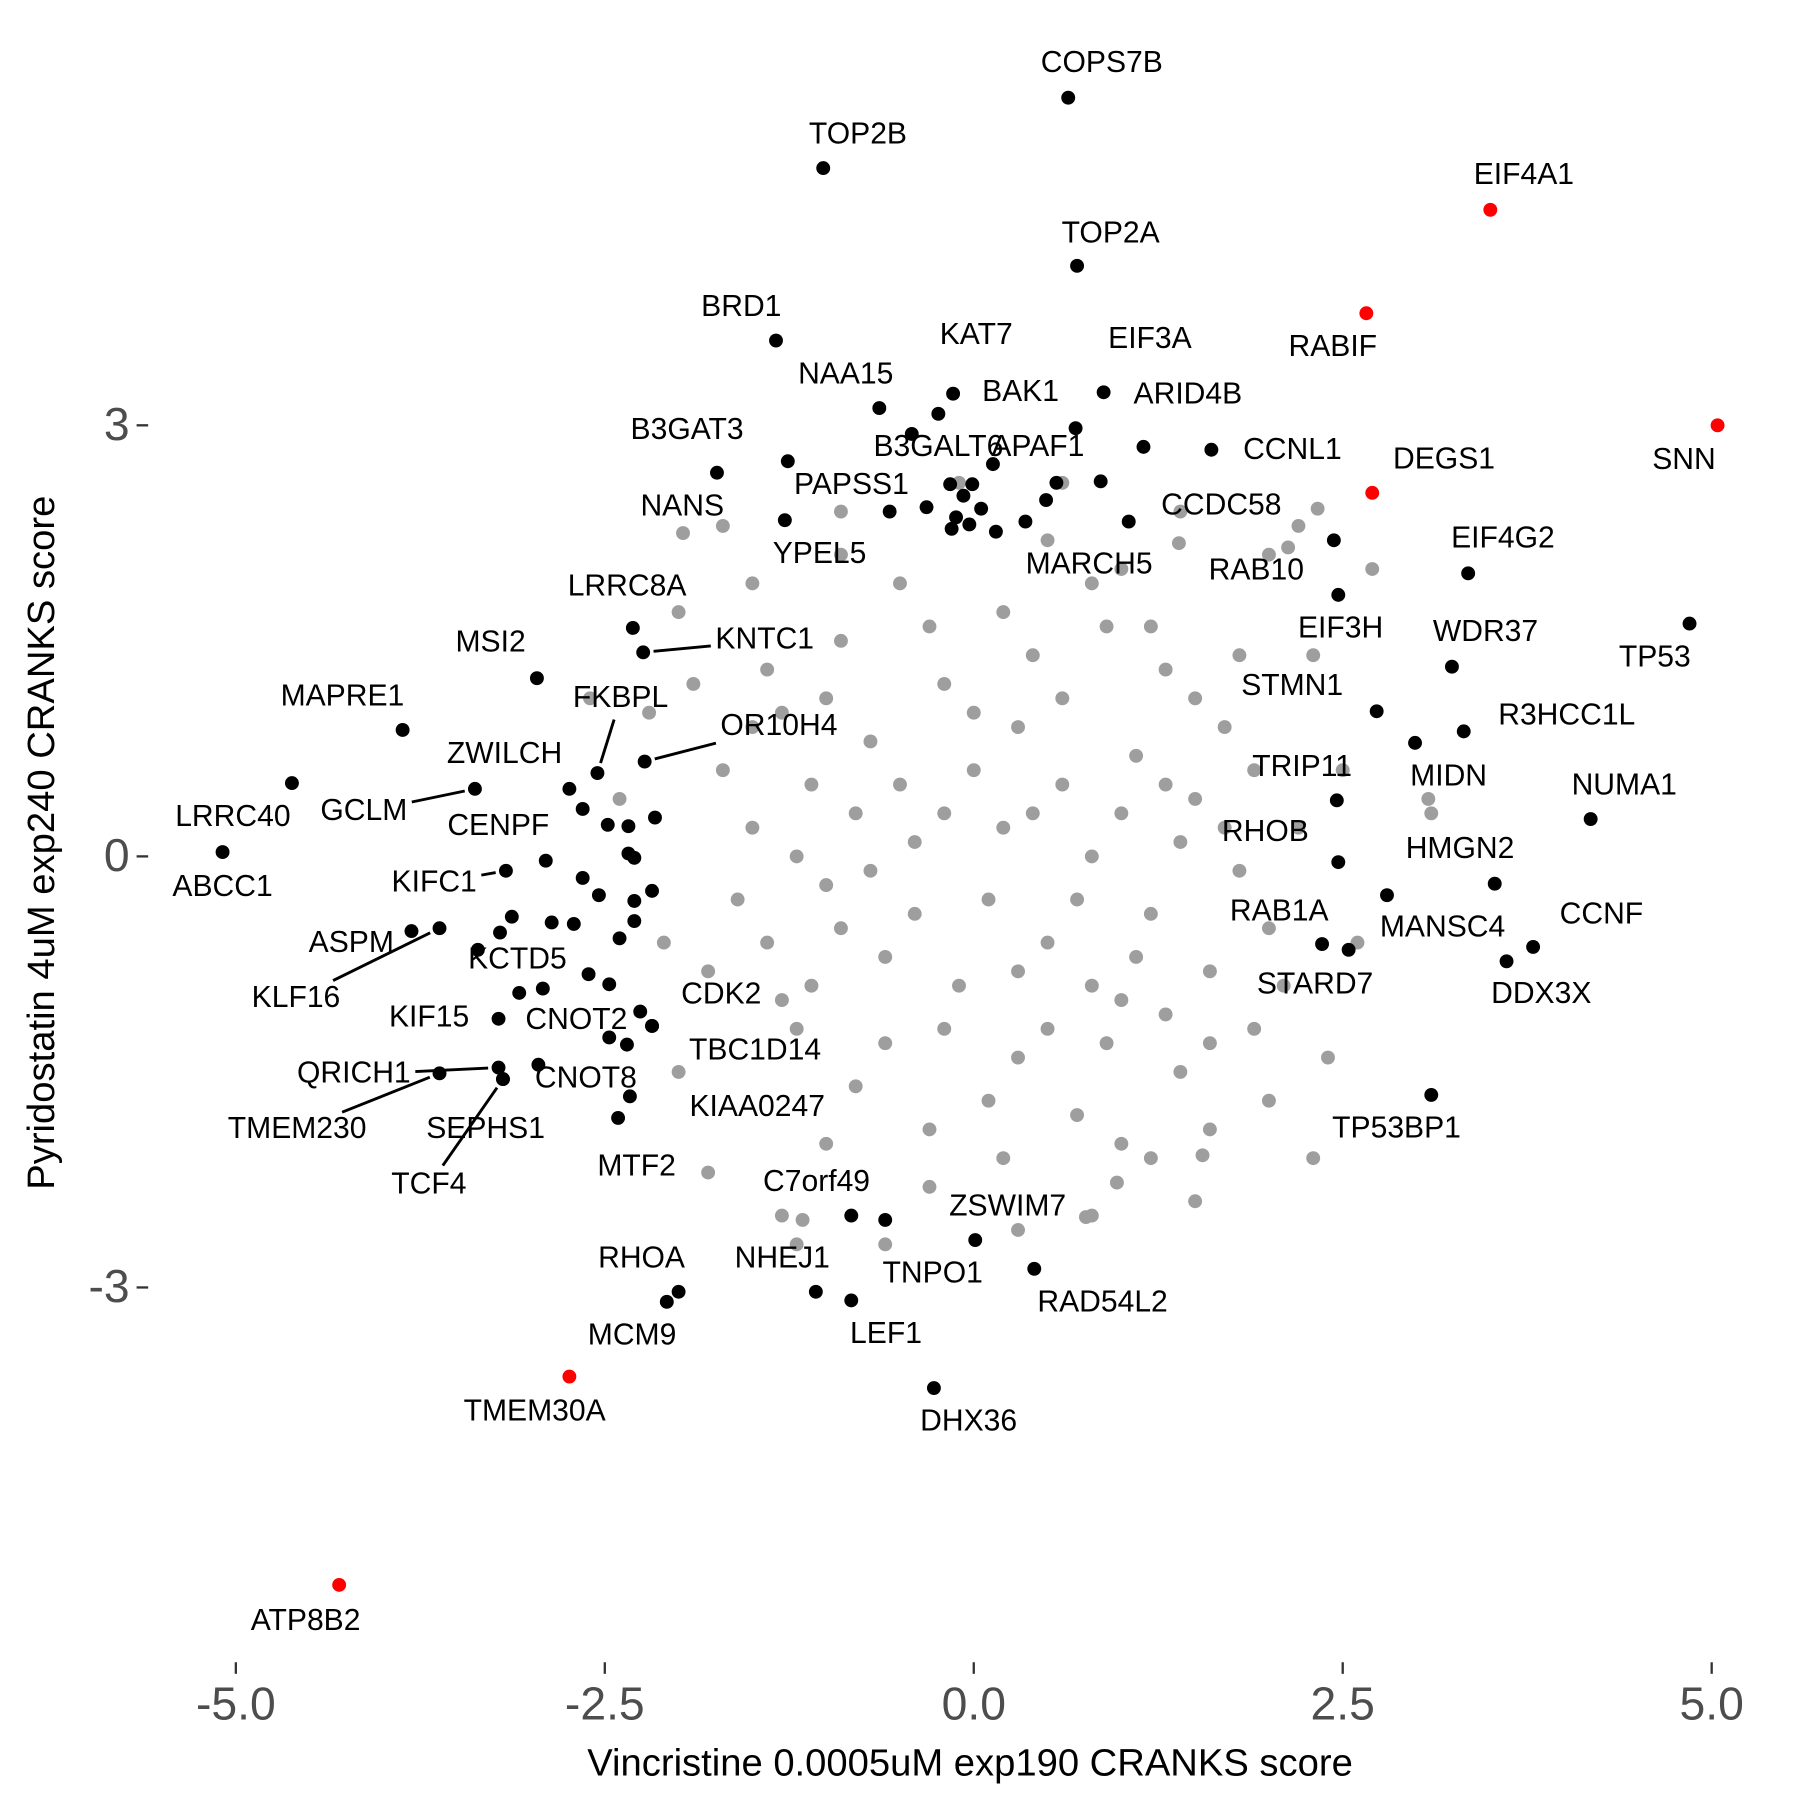  What do you see at coordinates (858, 134) in the screenshot?
I see `point-label: TOP2B` at bounding box center [858, 134].